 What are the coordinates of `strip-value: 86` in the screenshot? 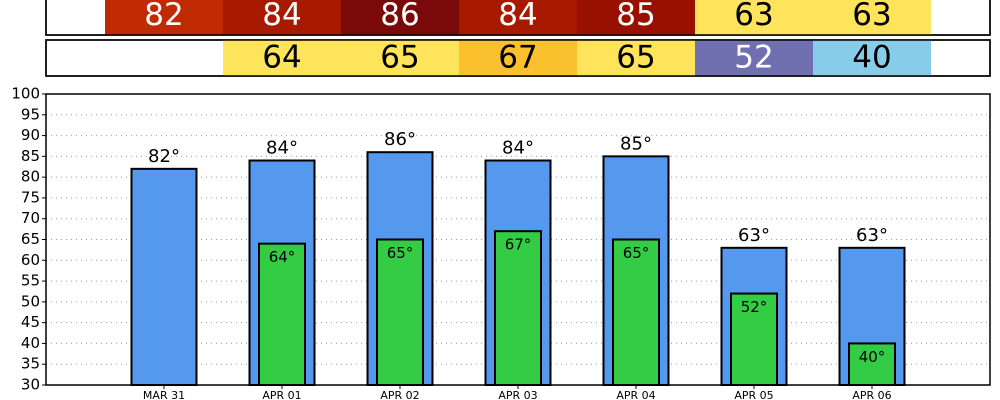 It's located at (399, 16).